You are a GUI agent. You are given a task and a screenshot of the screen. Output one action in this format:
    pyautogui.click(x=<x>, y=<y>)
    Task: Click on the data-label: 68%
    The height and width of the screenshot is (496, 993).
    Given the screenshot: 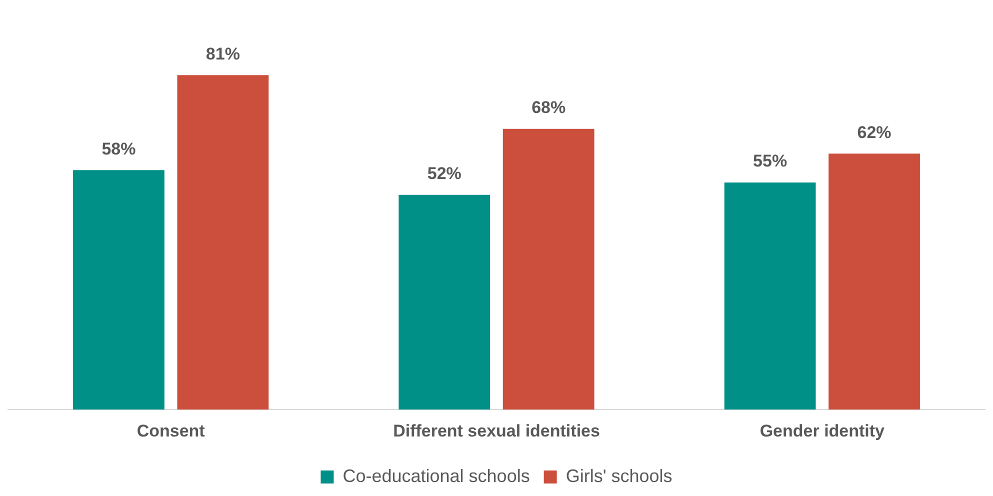 What is the action you would take?
    pyautogui.click(x=549, y=108)
    